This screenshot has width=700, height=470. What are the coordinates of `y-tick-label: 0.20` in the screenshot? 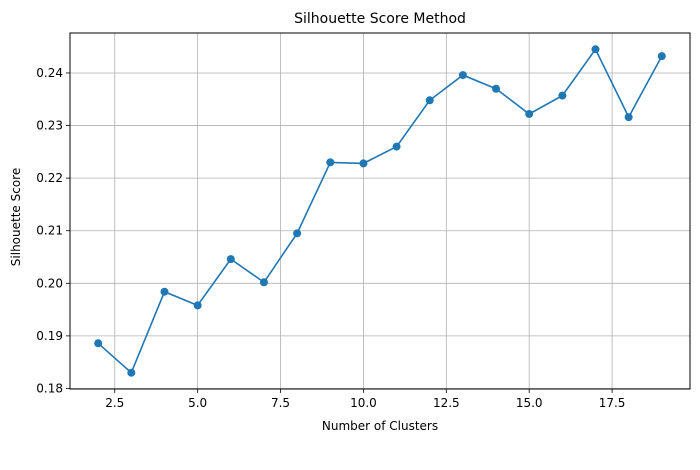 It's located at (49, 283).